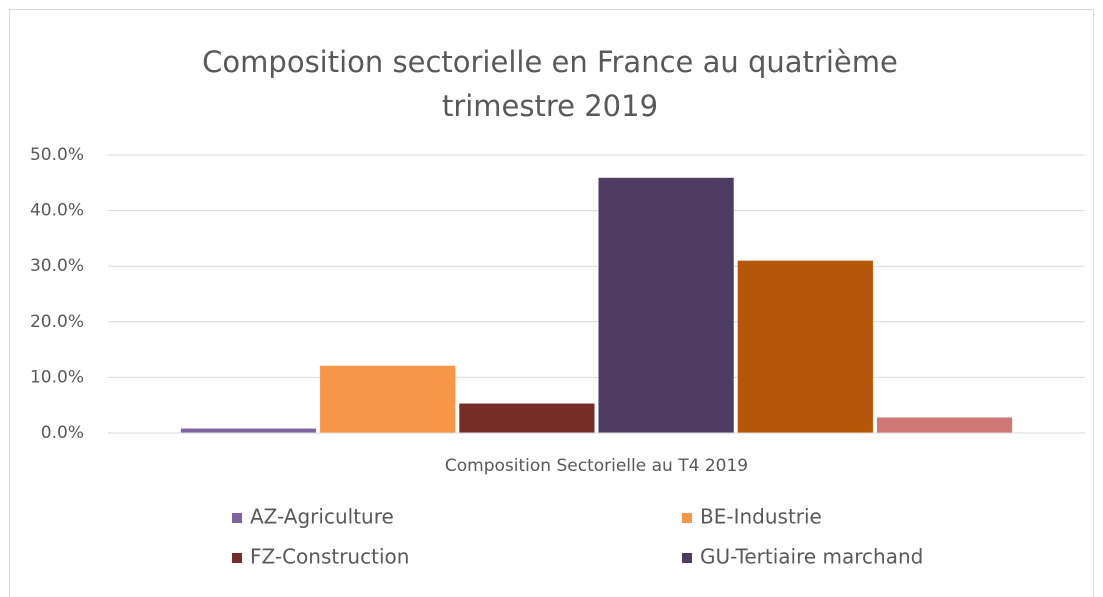  Describe the element at coordinates (57, 211) in the screenshot. I see `y-tick-label: 40.0%` at that location.